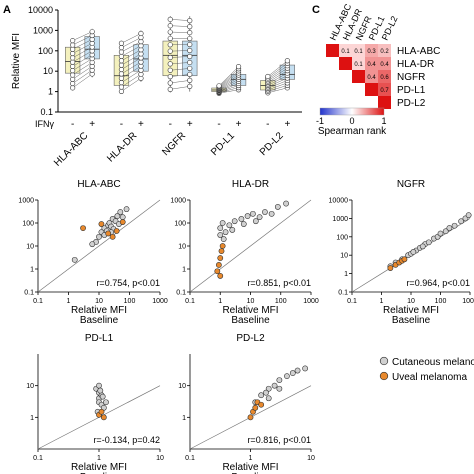 The image size is (474, 474). Describe the element at coordinates (40, 10) in the screenshot. I see `y-tick-label: 10000` at that location.